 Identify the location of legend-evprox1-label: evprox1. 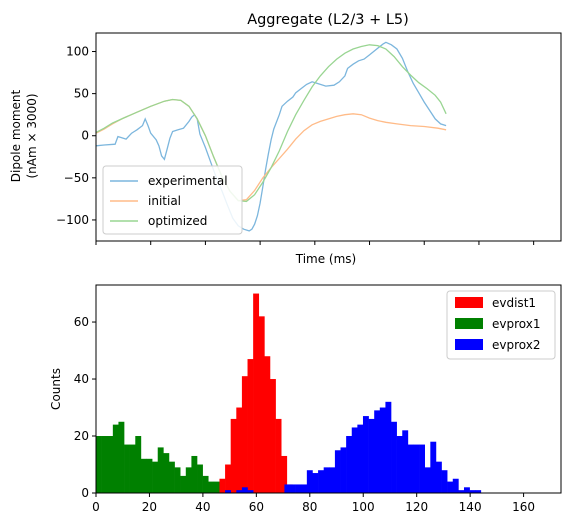
(516, 324).